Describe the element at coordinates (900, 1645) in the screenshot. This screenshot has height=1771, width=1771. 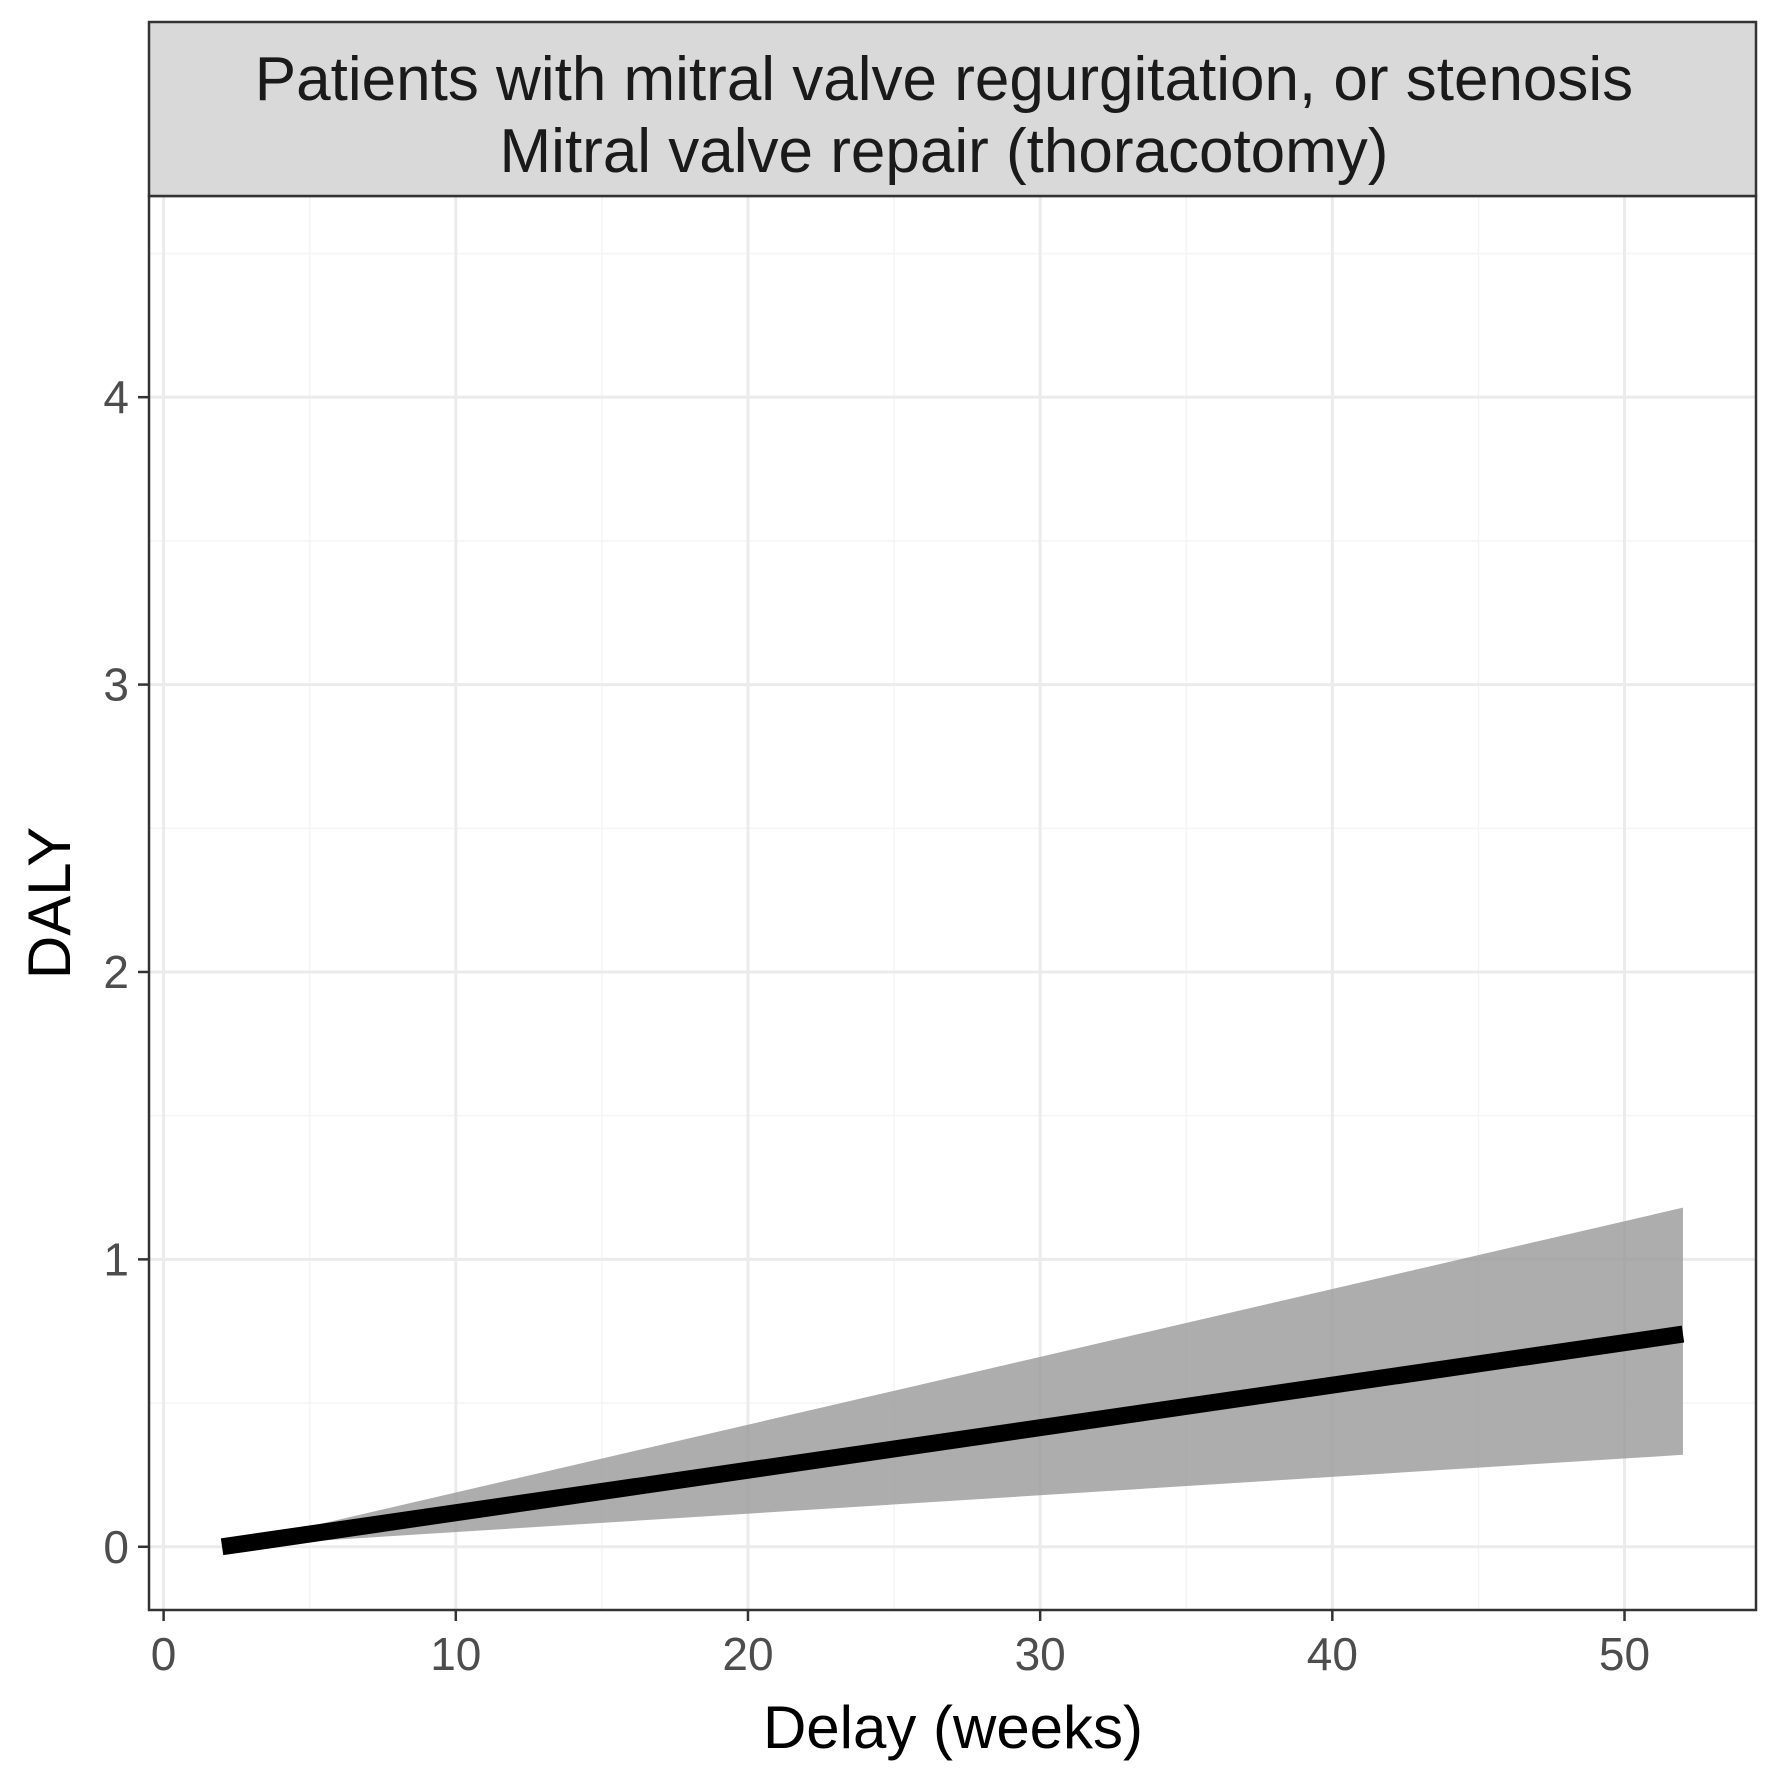
I see `x-axis: 0 10 20 30 40 50` at that location.